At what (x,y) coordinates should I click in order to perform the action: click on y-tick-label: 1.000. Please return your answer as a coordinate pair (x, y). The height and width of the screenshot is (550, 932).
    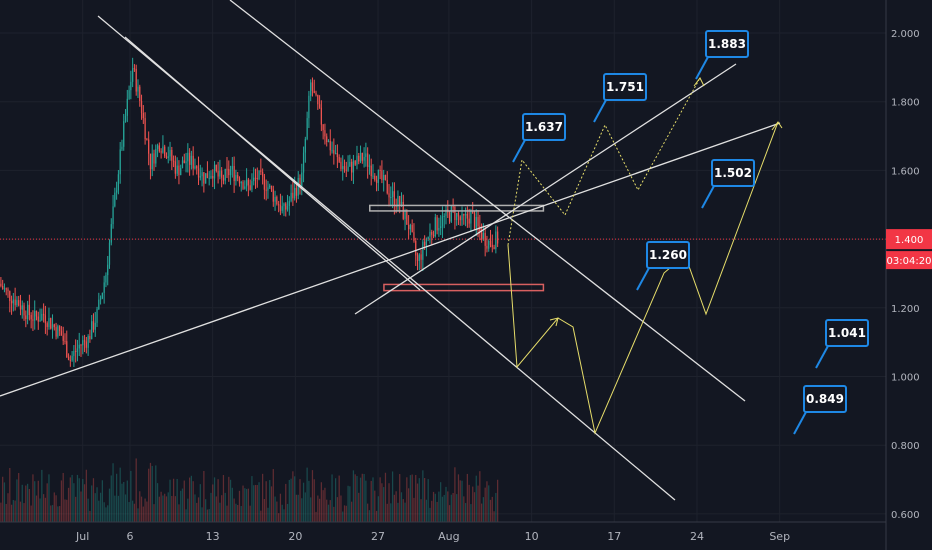
    Looking at the image, I should click on (905, 378).